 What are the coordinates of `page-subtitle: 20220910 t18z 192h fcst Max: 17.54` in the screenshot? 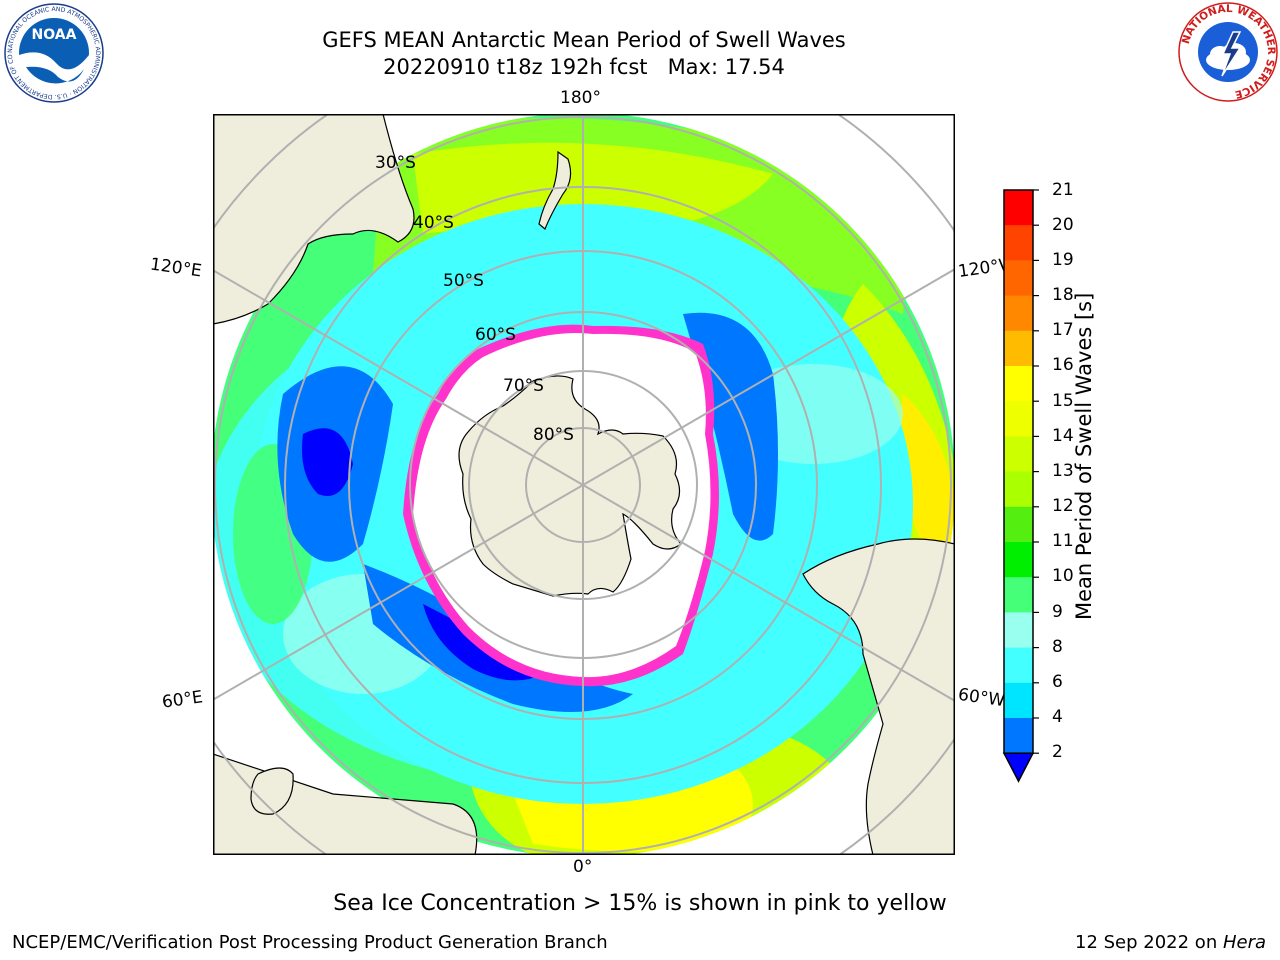 It's located at (584, 67).